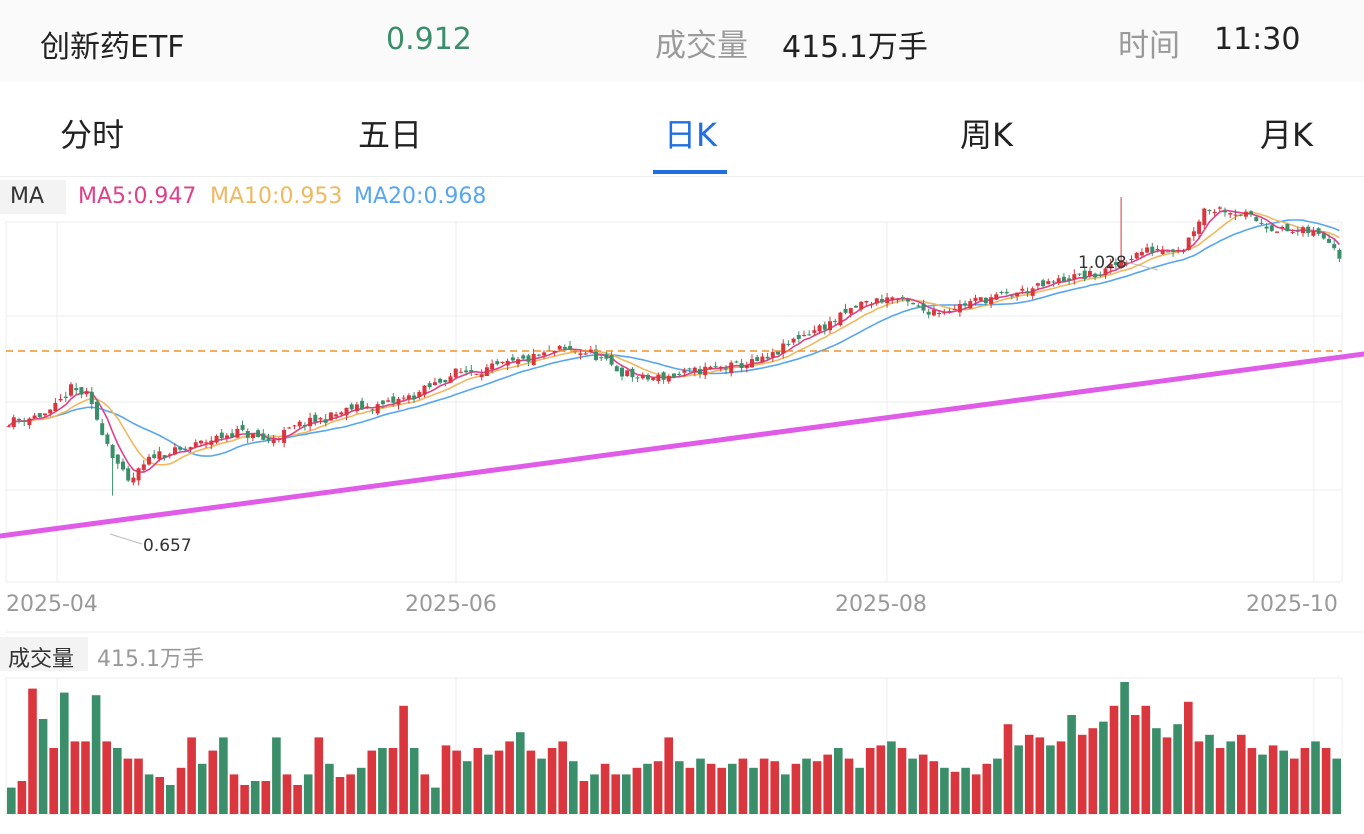 This screenshot has width=1364, height=834. Describe the element at coordinates (701, 46) in the screenshot. I see `volume-label: 成交量` at that location.